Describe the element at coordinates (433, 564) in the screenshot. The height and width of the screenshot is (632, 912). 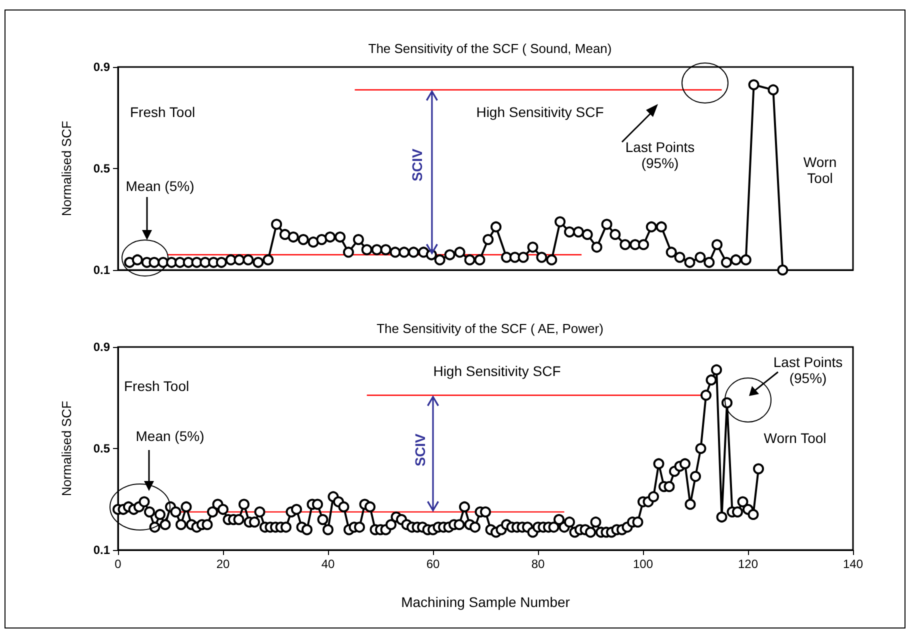
I see `x-tick-label: 60` at that location.